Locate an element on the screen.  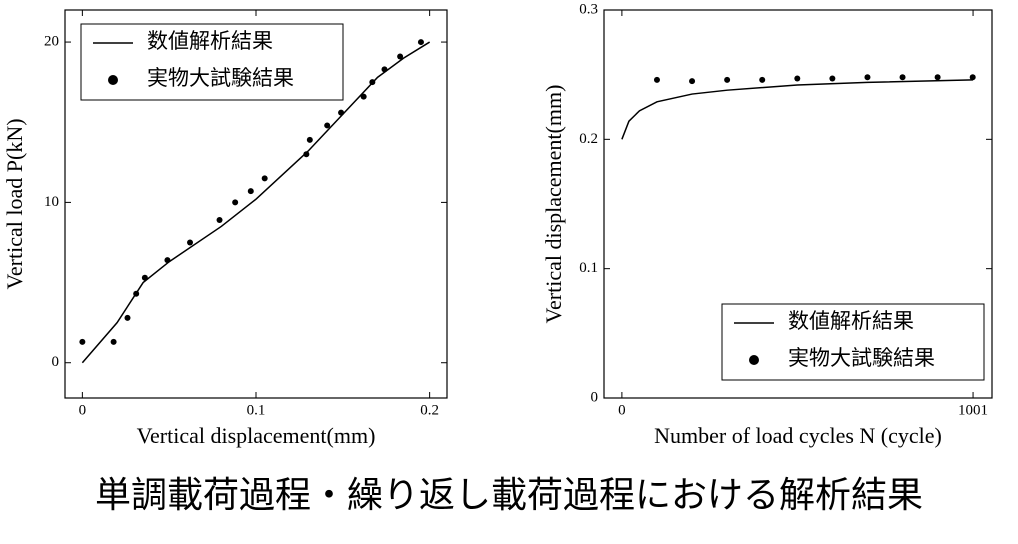
y-tick-label: 10 is located at coordinates (51, 202).